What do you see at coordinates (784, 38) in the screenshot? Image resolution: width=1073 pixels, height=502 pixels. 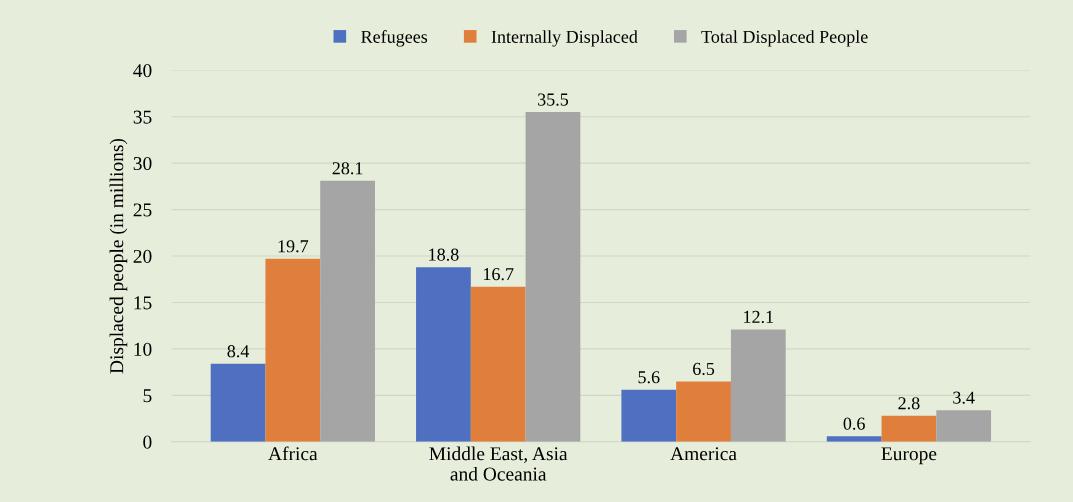 I see `legend-label: Total Displaced People` at bounding box center [784, 38].